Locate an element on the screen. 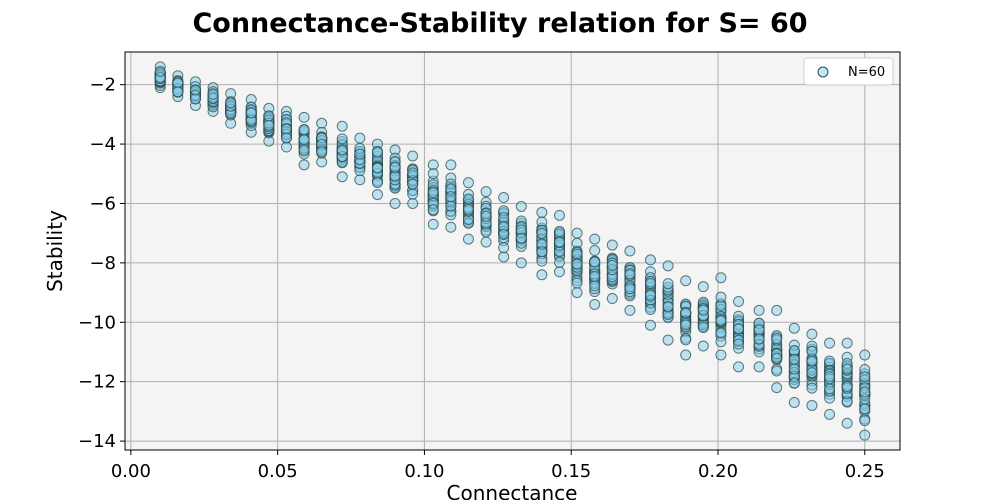 This screenshot has width=1000, height=500. legend-label: N=60 is located at coordinates (866, 72).